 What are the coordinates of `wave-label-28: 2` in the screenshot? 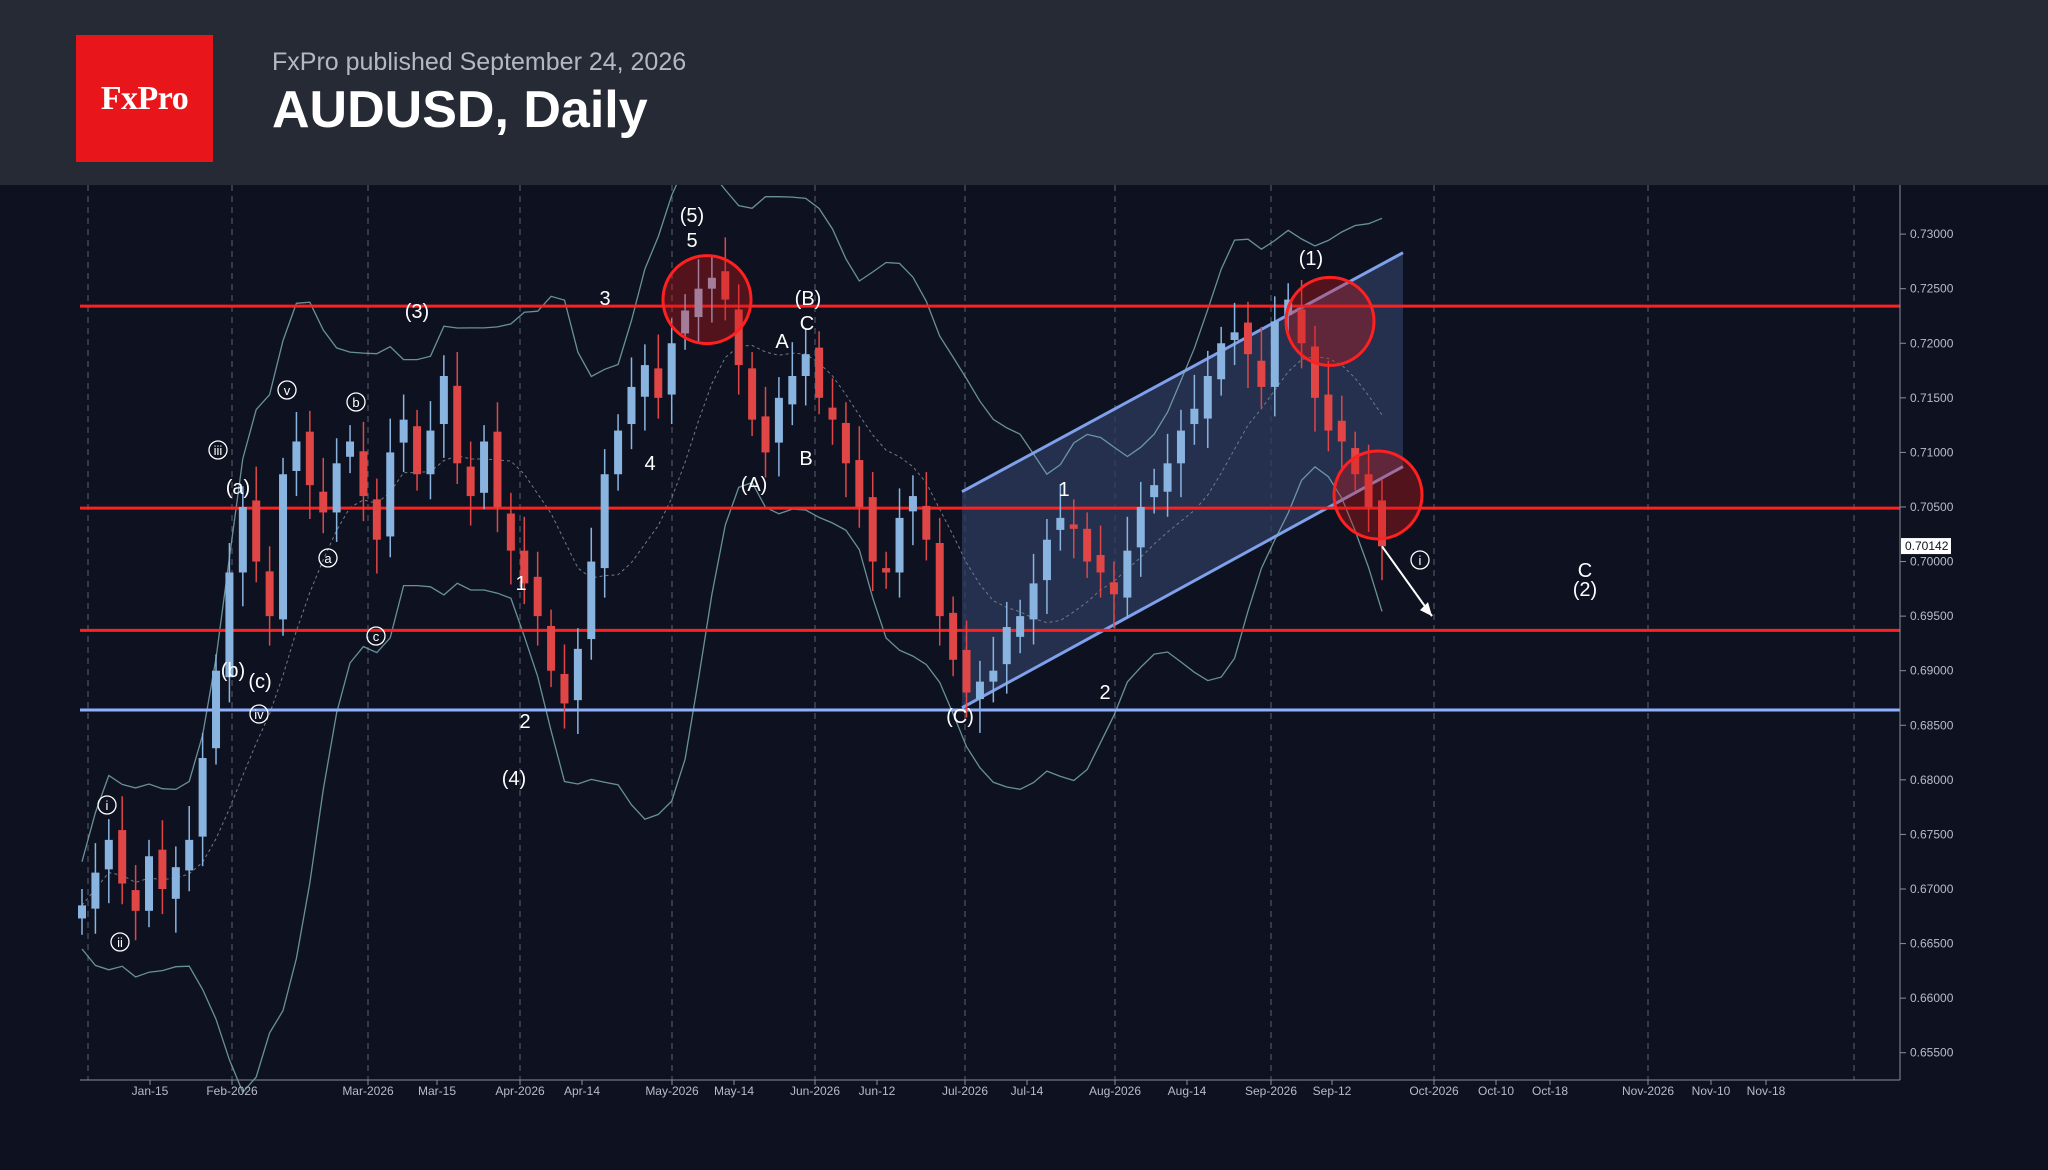 It's located at (1104, 693).